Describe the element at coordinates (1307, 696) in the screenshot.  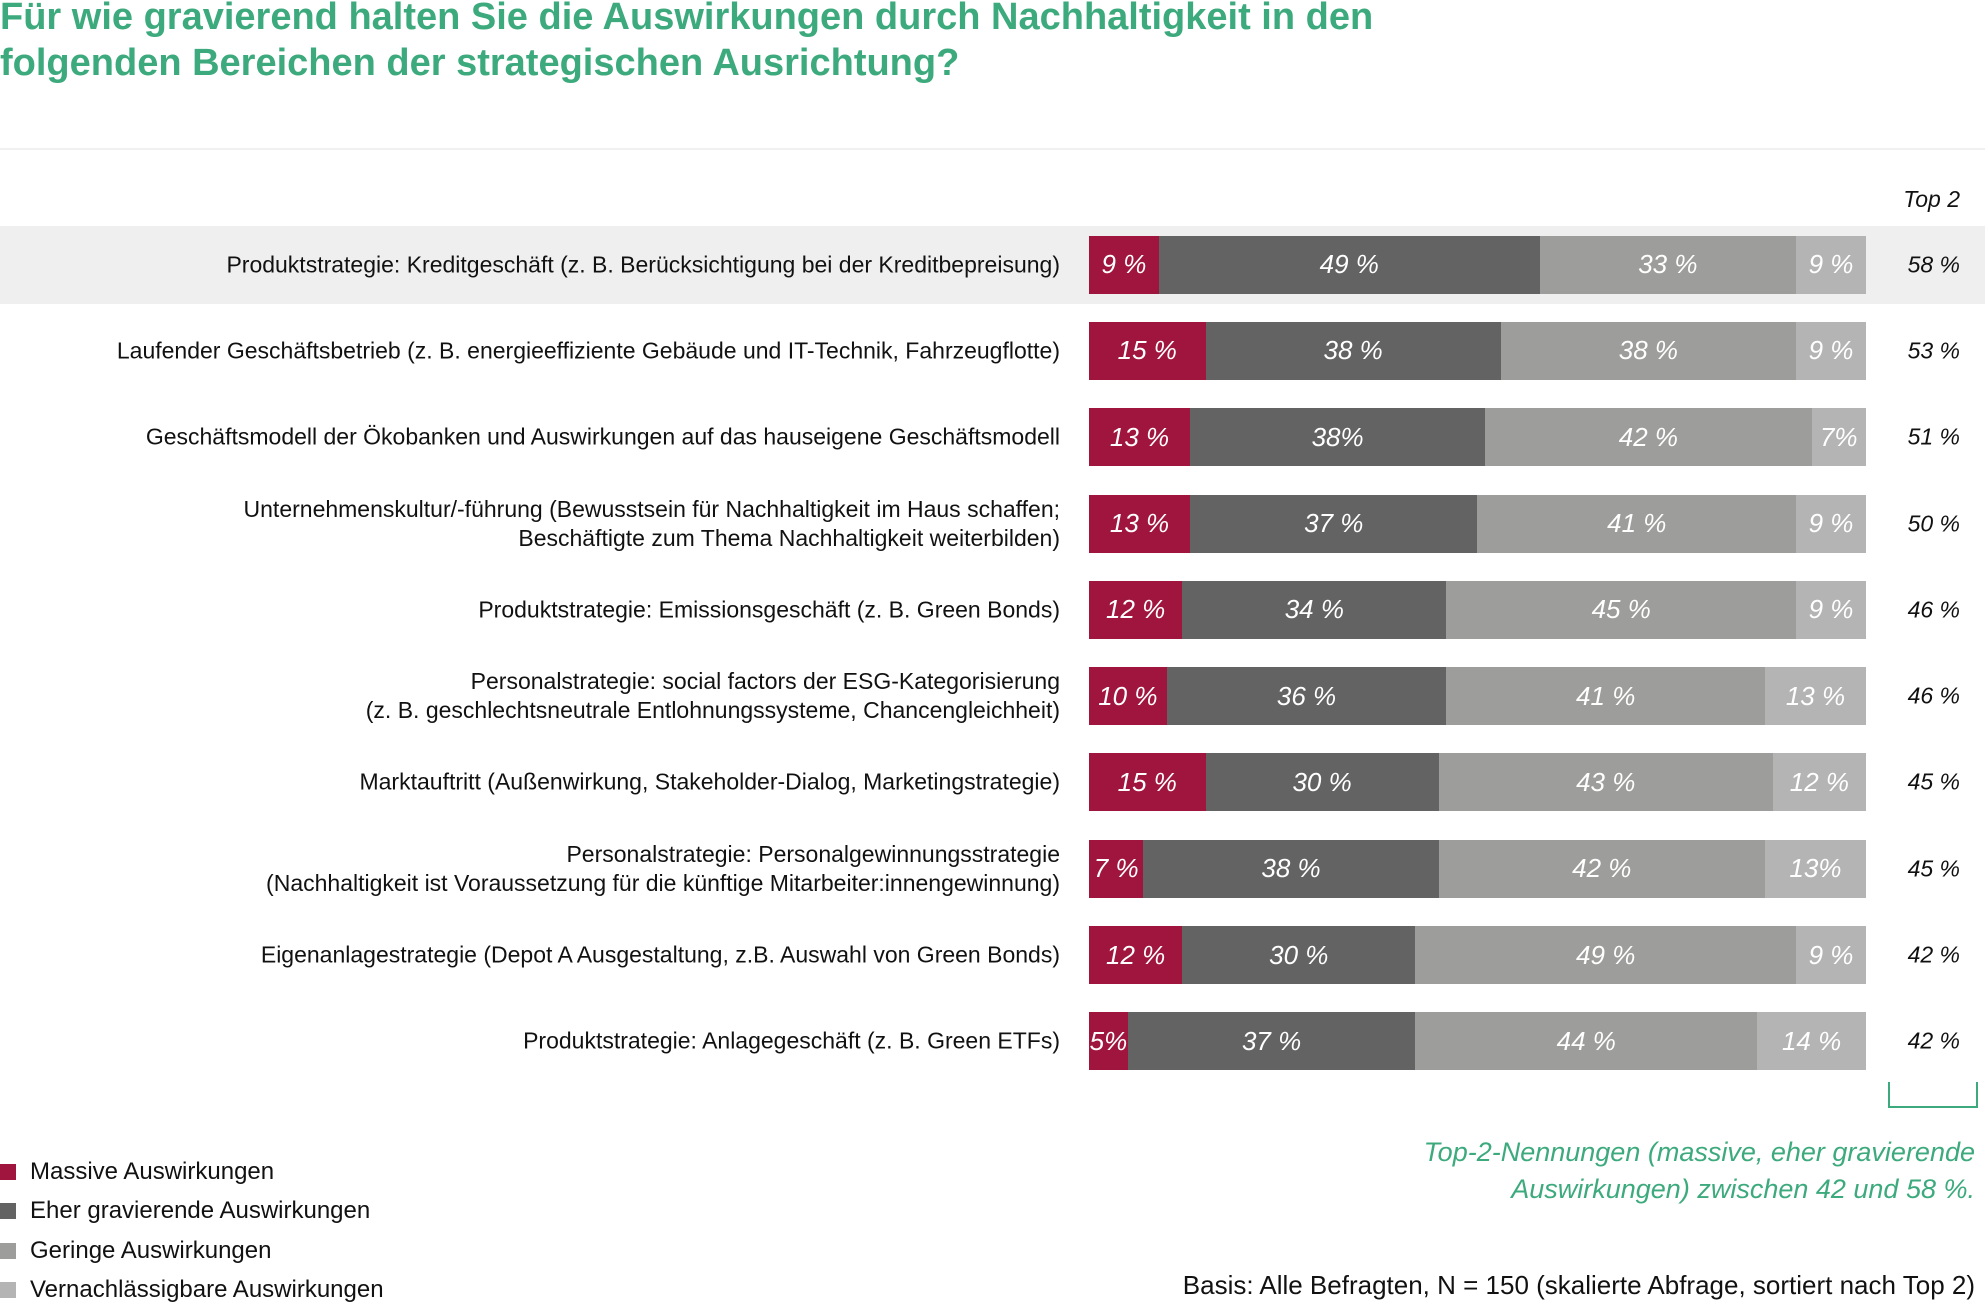
I see `bar-segment: 36 %` at that location.